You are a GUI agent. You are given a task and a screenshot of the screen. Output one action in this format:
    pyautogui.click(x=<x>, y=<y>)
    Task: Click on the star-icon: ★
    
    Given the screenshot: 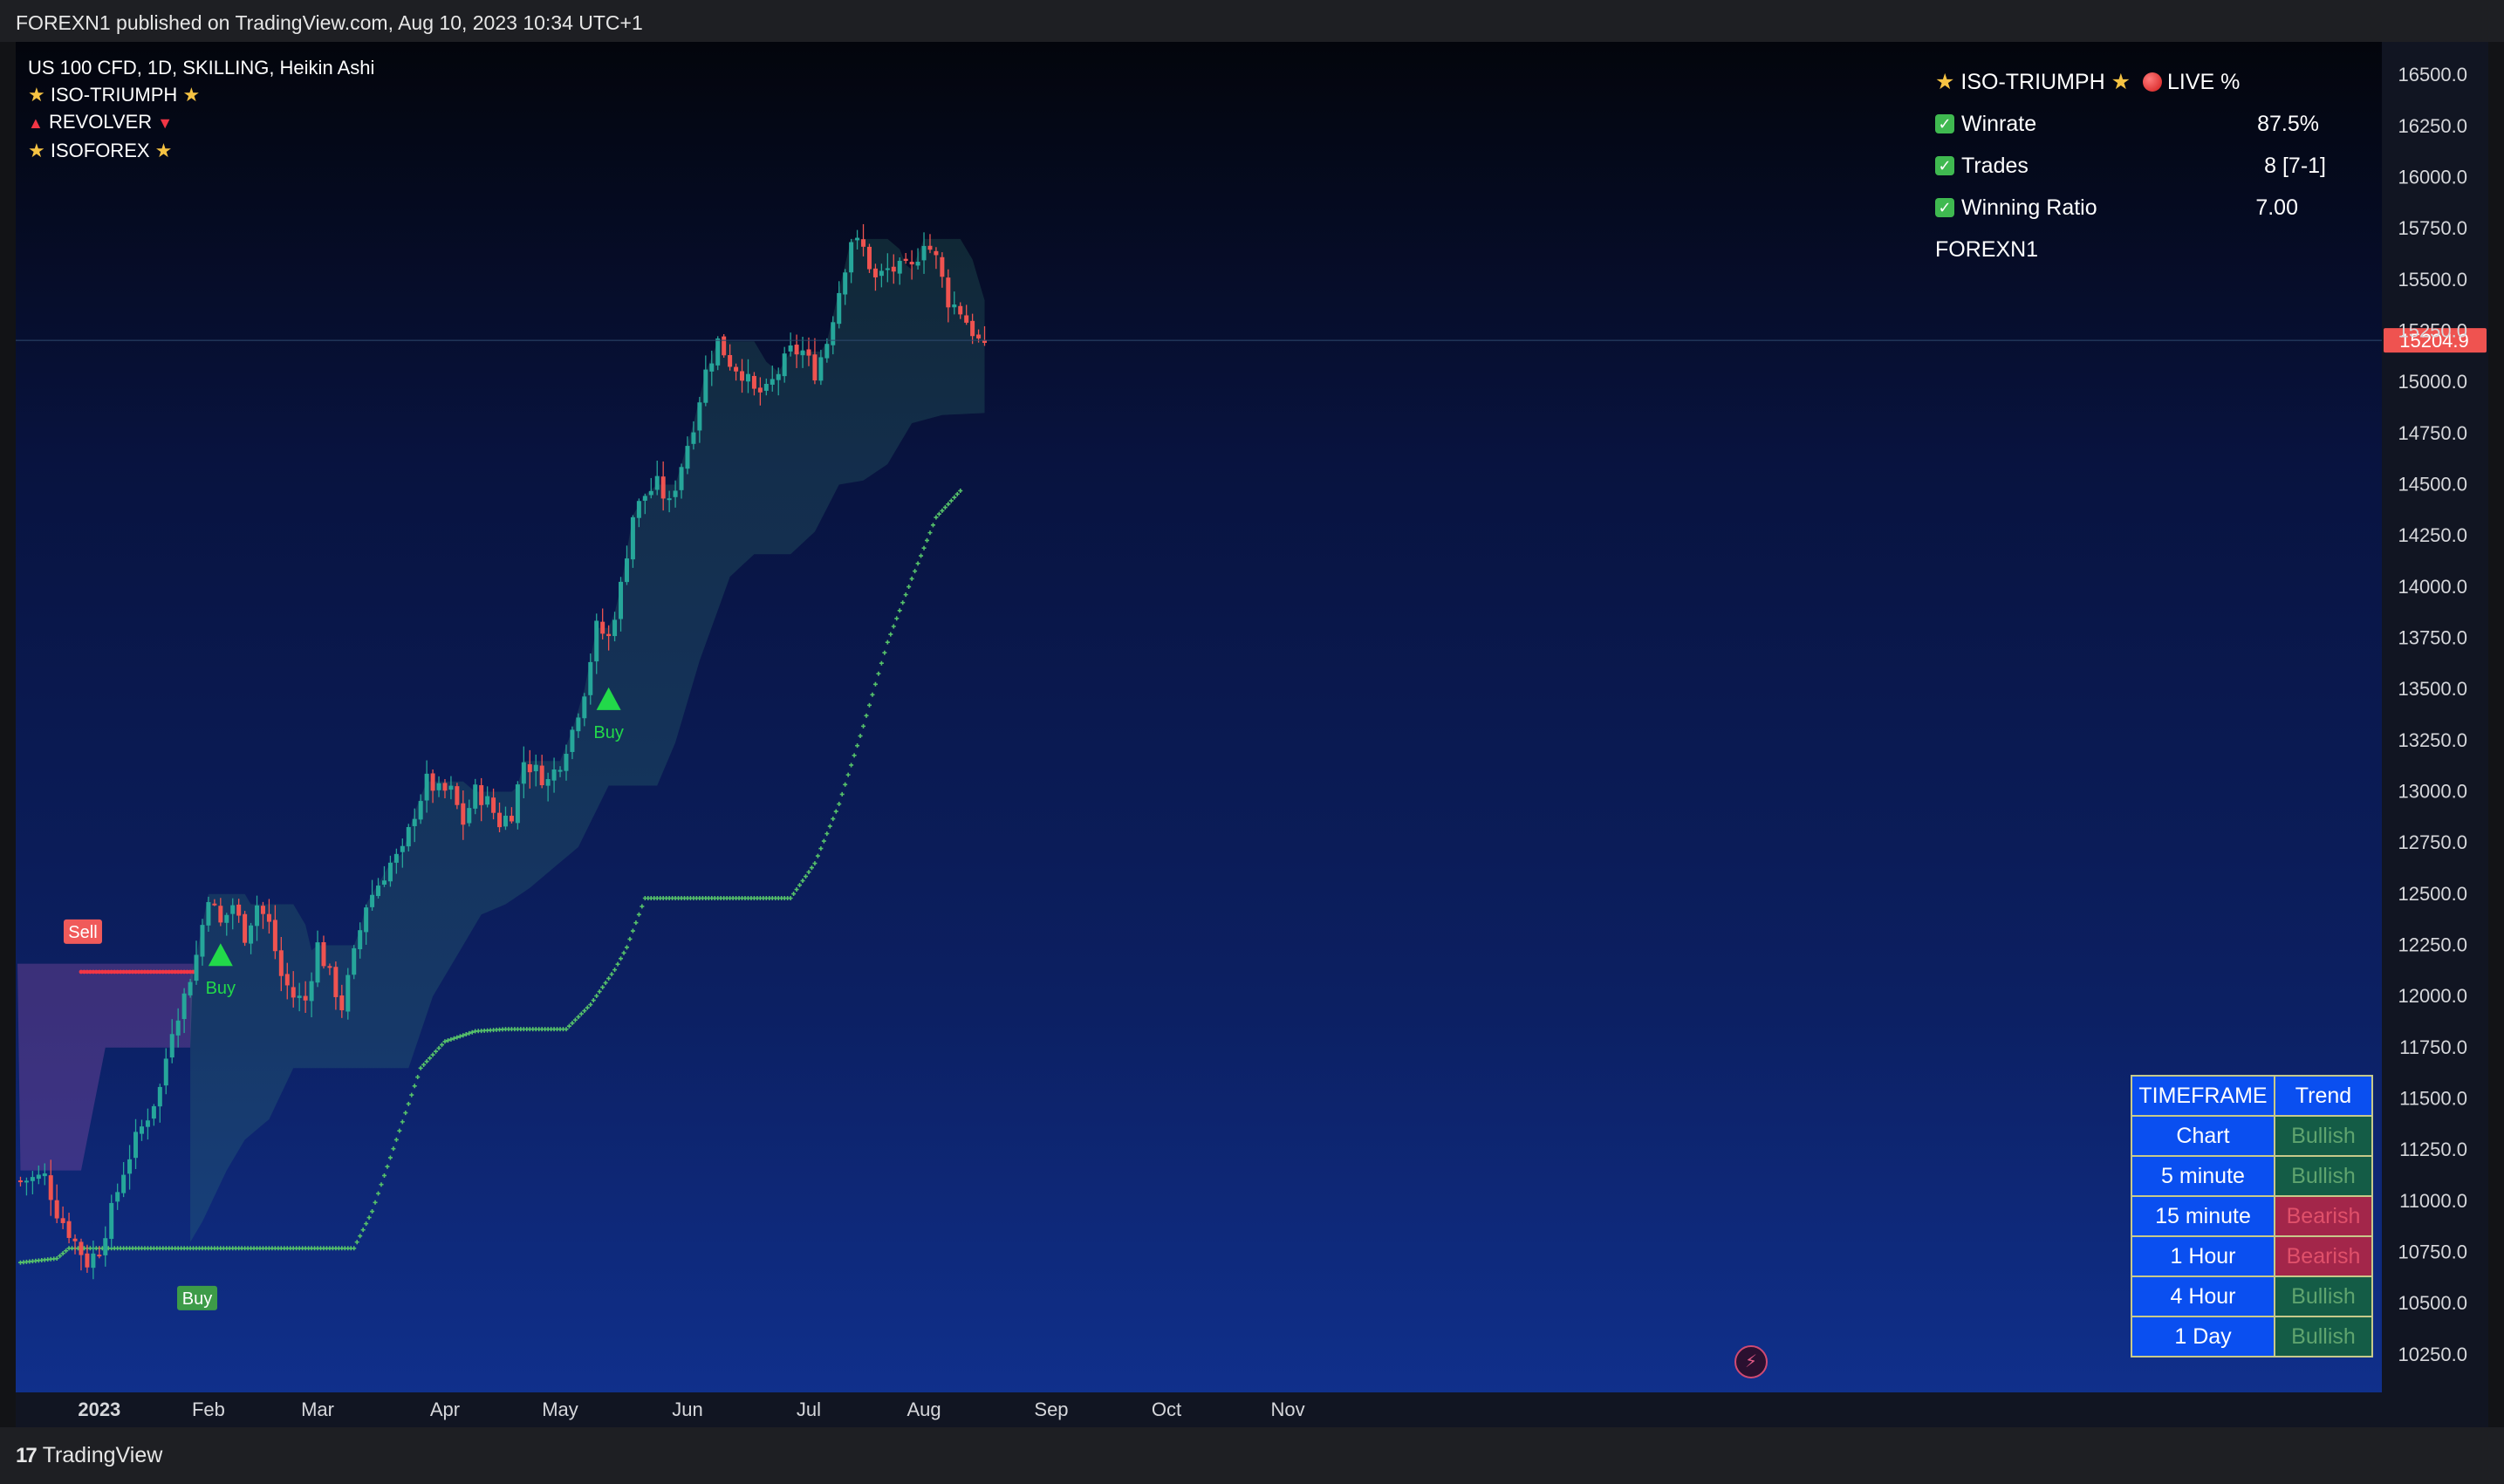 What is the action you would take?
    pyautogui.click(x=191, y=95)
    